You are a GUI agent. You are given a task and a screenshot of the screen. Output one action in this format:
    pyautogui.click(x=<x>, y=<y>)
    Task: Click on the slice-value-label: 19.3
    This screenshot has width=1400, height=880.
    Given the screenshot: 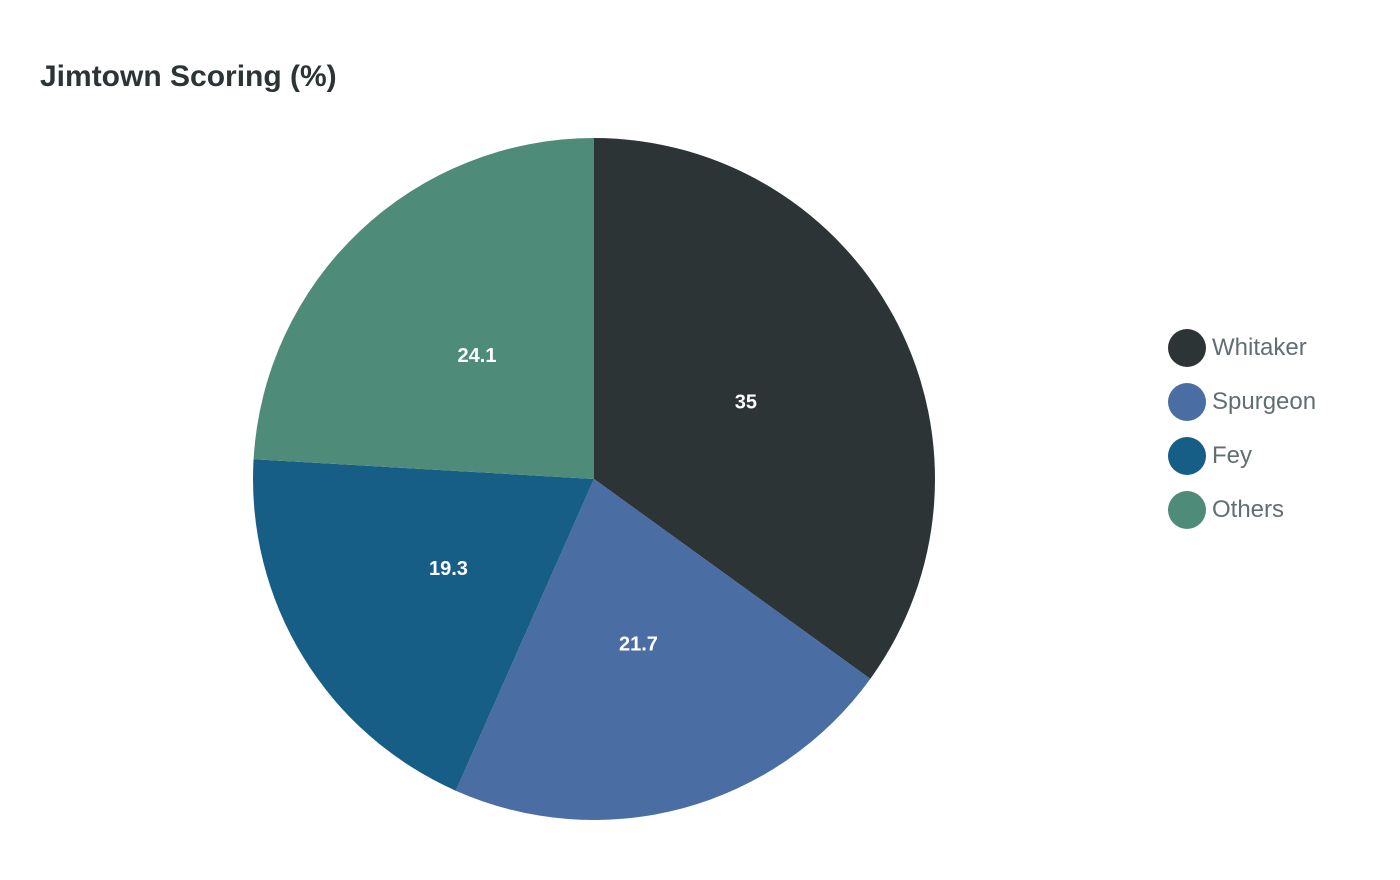 What is the action you would take?
    pyautogui.click(x=448, y=569)
    